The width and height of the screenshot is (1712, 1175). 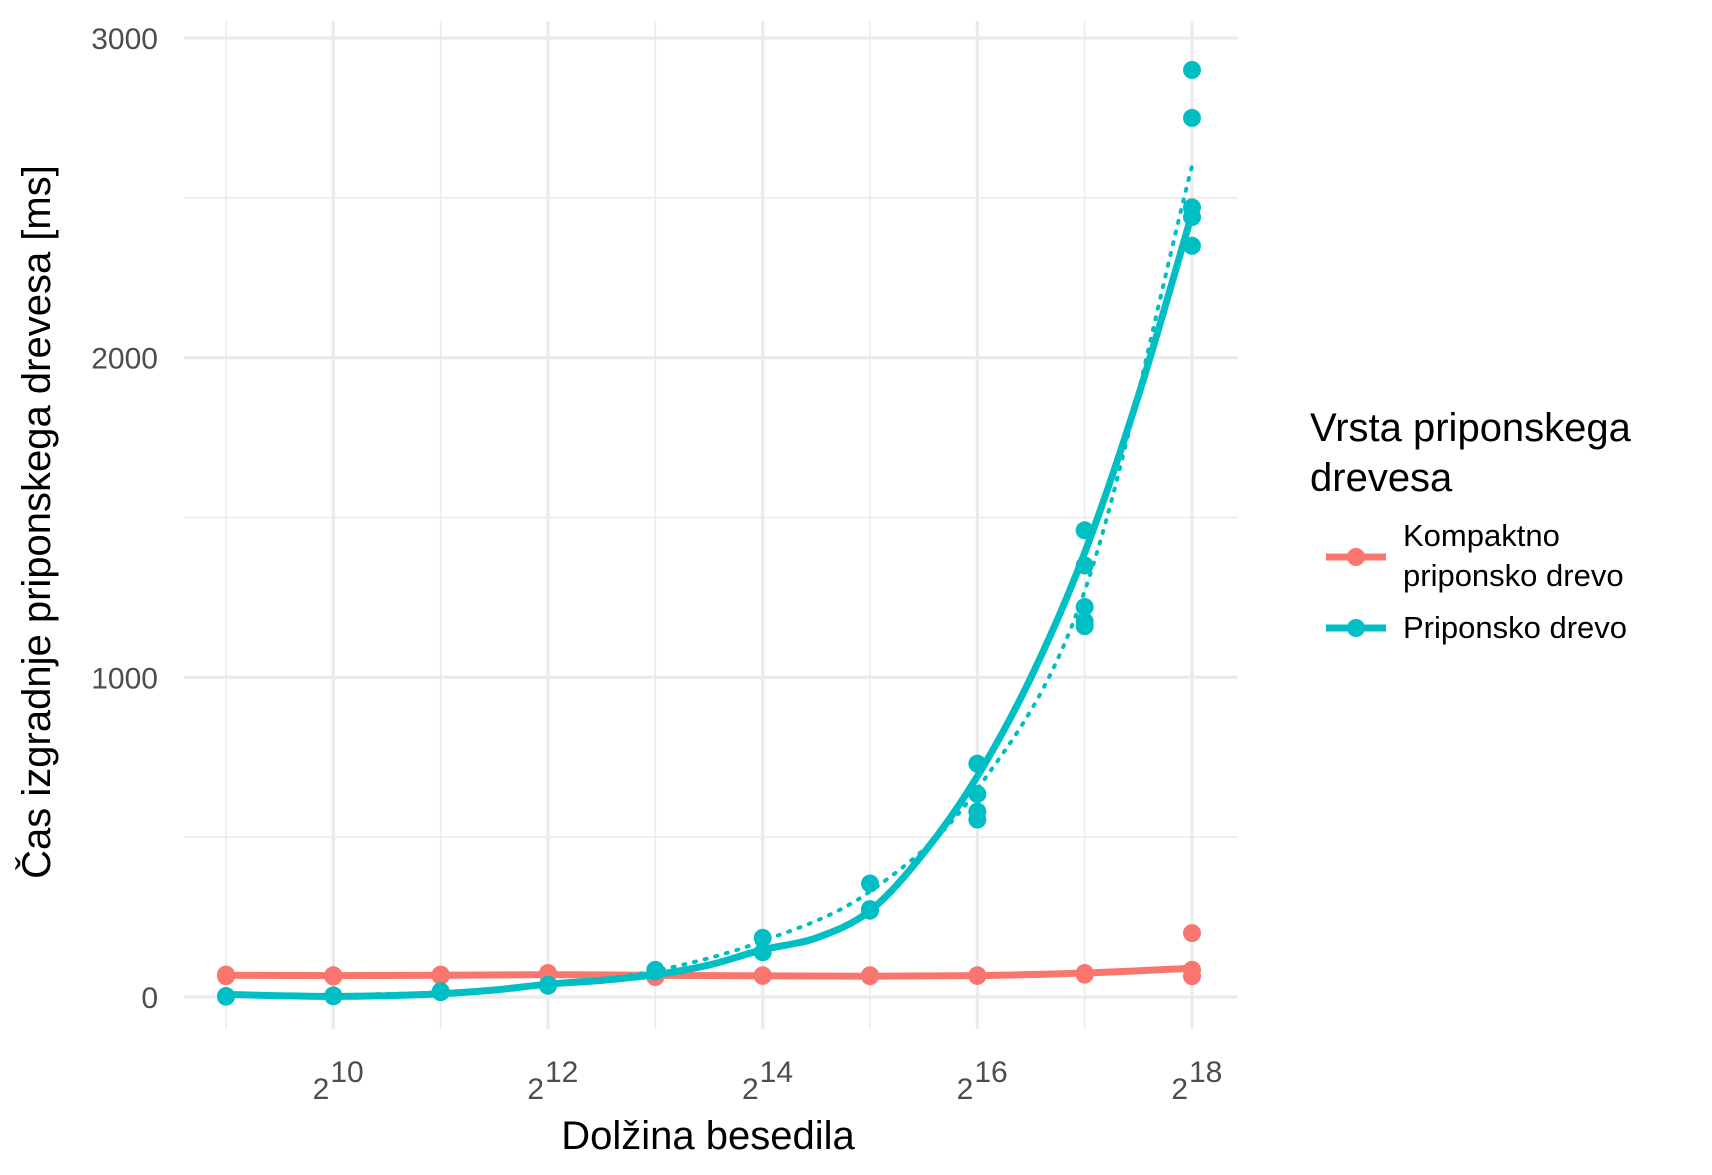 What do you see at coordinates (709, 972) in the screenshot?
I see `smooth-line` at bounding box center [709, 972].